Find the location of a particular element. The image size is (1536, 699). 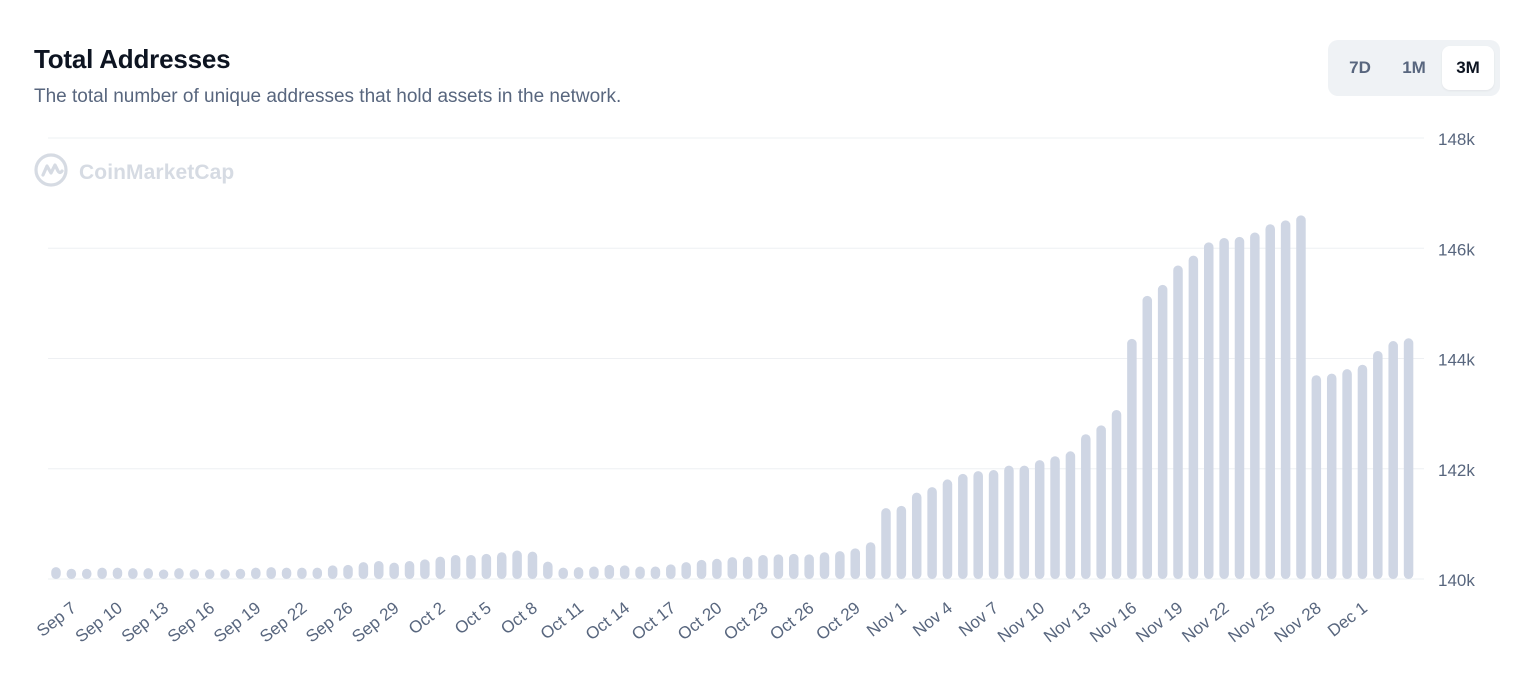

coinmarketcap-watermark: CoinMarketCap is located at coordinates (133, 172).